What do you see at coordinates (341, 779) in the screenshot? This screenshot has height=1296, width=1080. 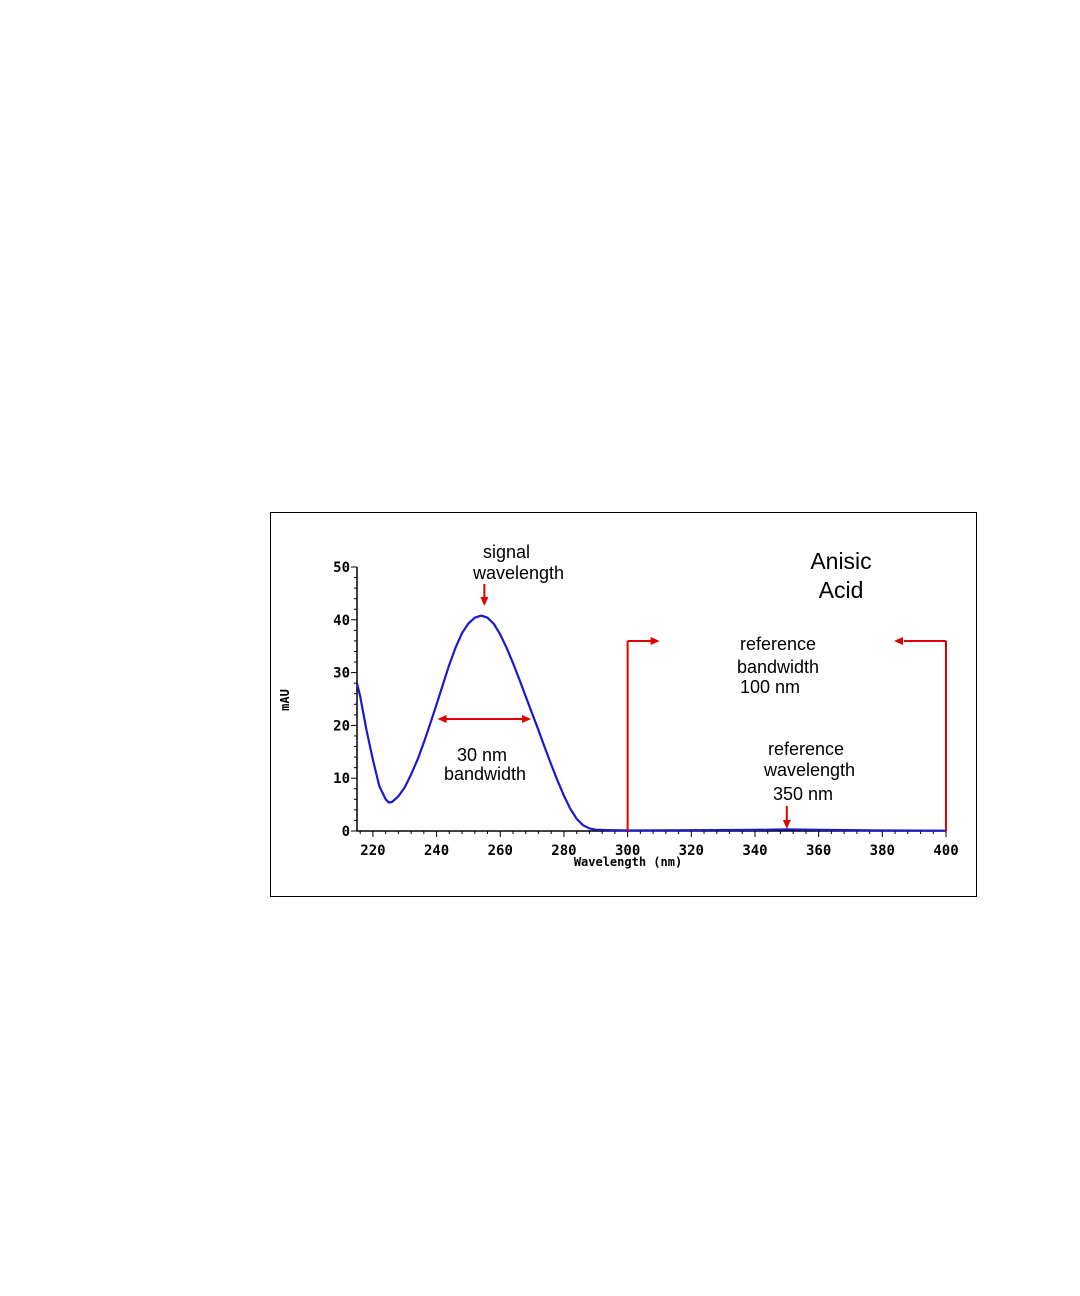 I see `y-tick-label: 10` at bounding box center [341, 779].